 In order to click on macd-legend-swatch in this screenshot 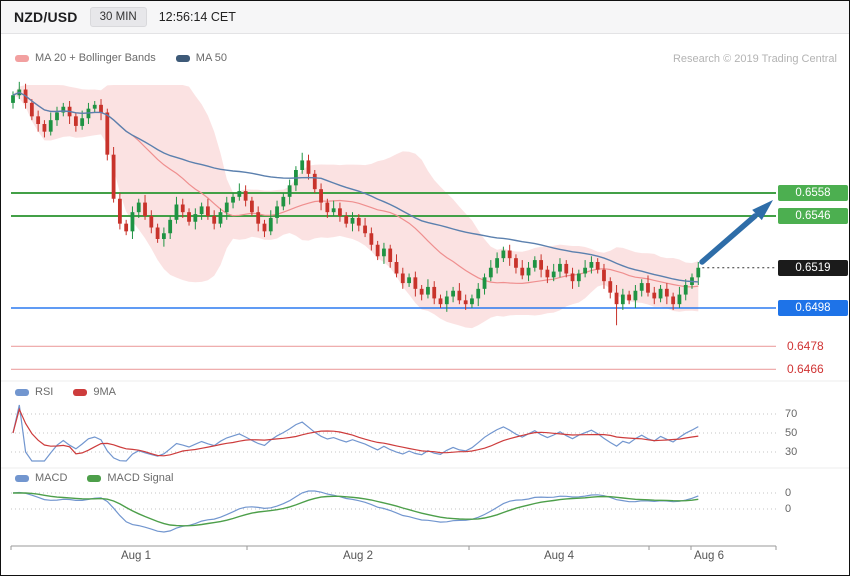, I will do `click(22, 478)`.